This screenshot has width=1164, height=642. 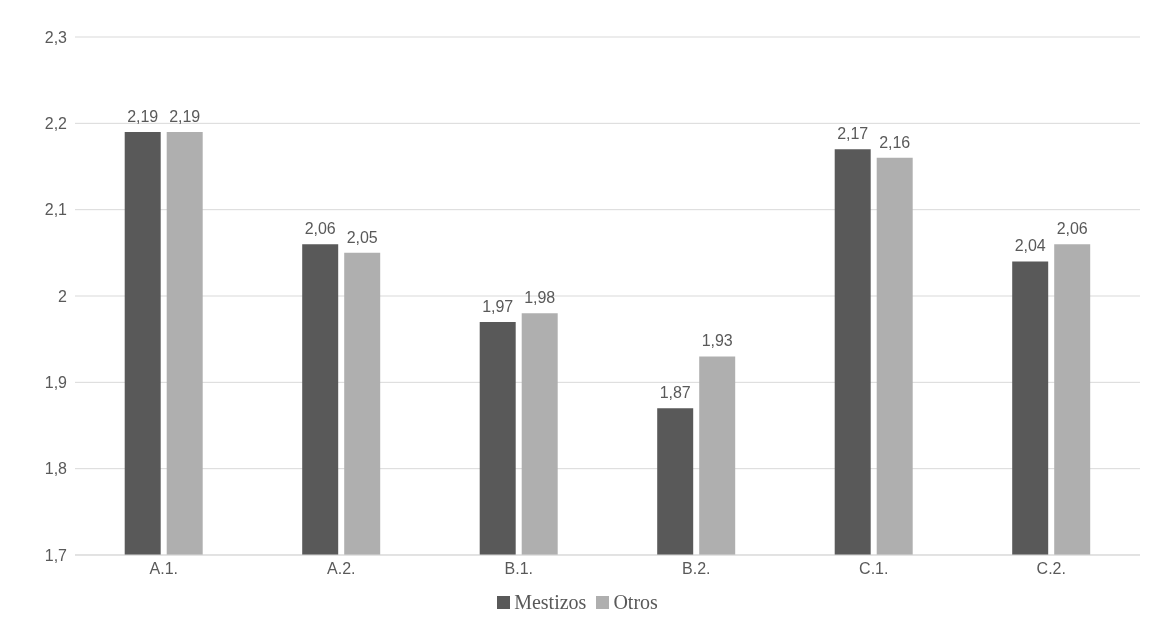 What do you see at coordinates (717, 341) in the screenshot?
I see `data-label: 1,93` at bounding box center [717, 341].